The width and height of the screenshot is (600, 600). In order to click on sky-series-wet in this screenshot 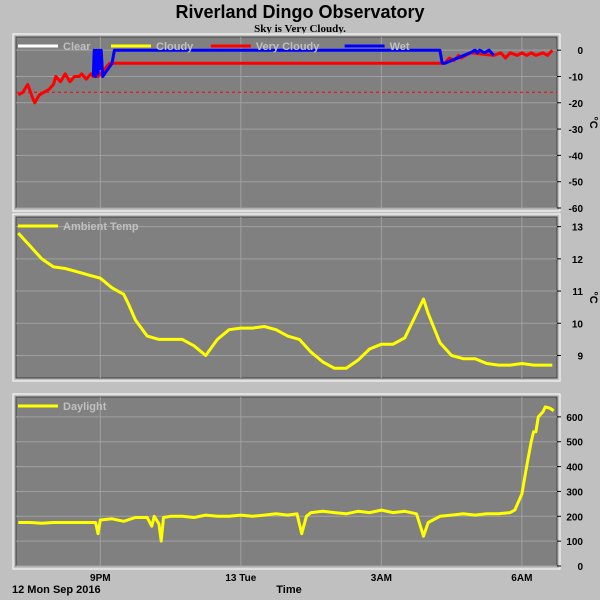, I will do `click(293, 63)`.